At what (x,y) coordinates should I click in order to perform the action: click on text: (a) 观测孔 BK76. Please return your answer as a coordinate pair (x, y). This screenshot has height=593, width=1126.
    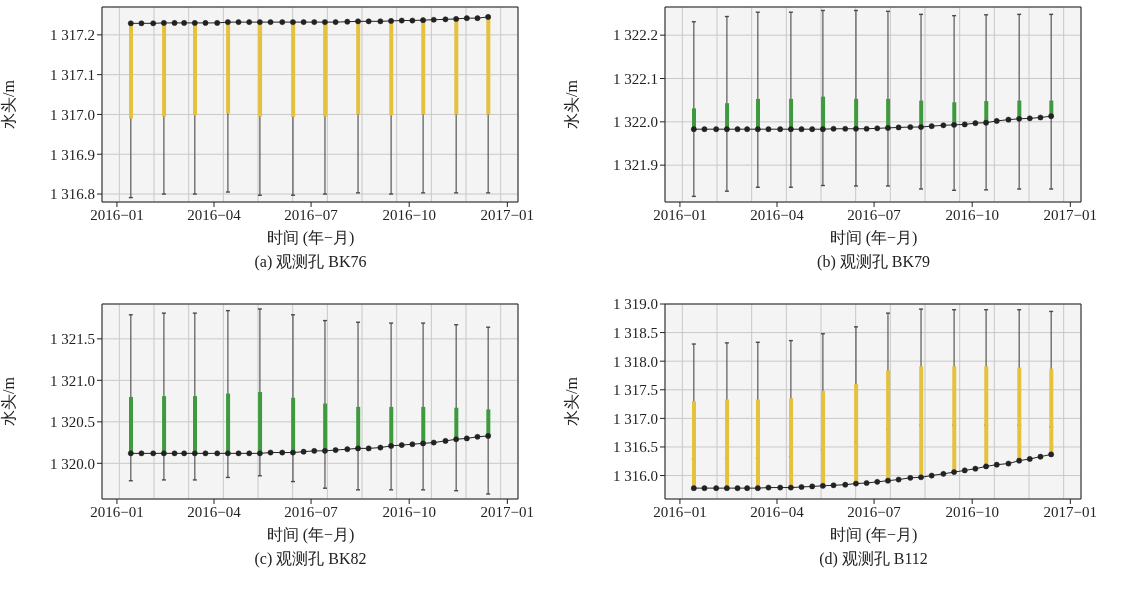
    Looking at the image, I should click on (310, 262).